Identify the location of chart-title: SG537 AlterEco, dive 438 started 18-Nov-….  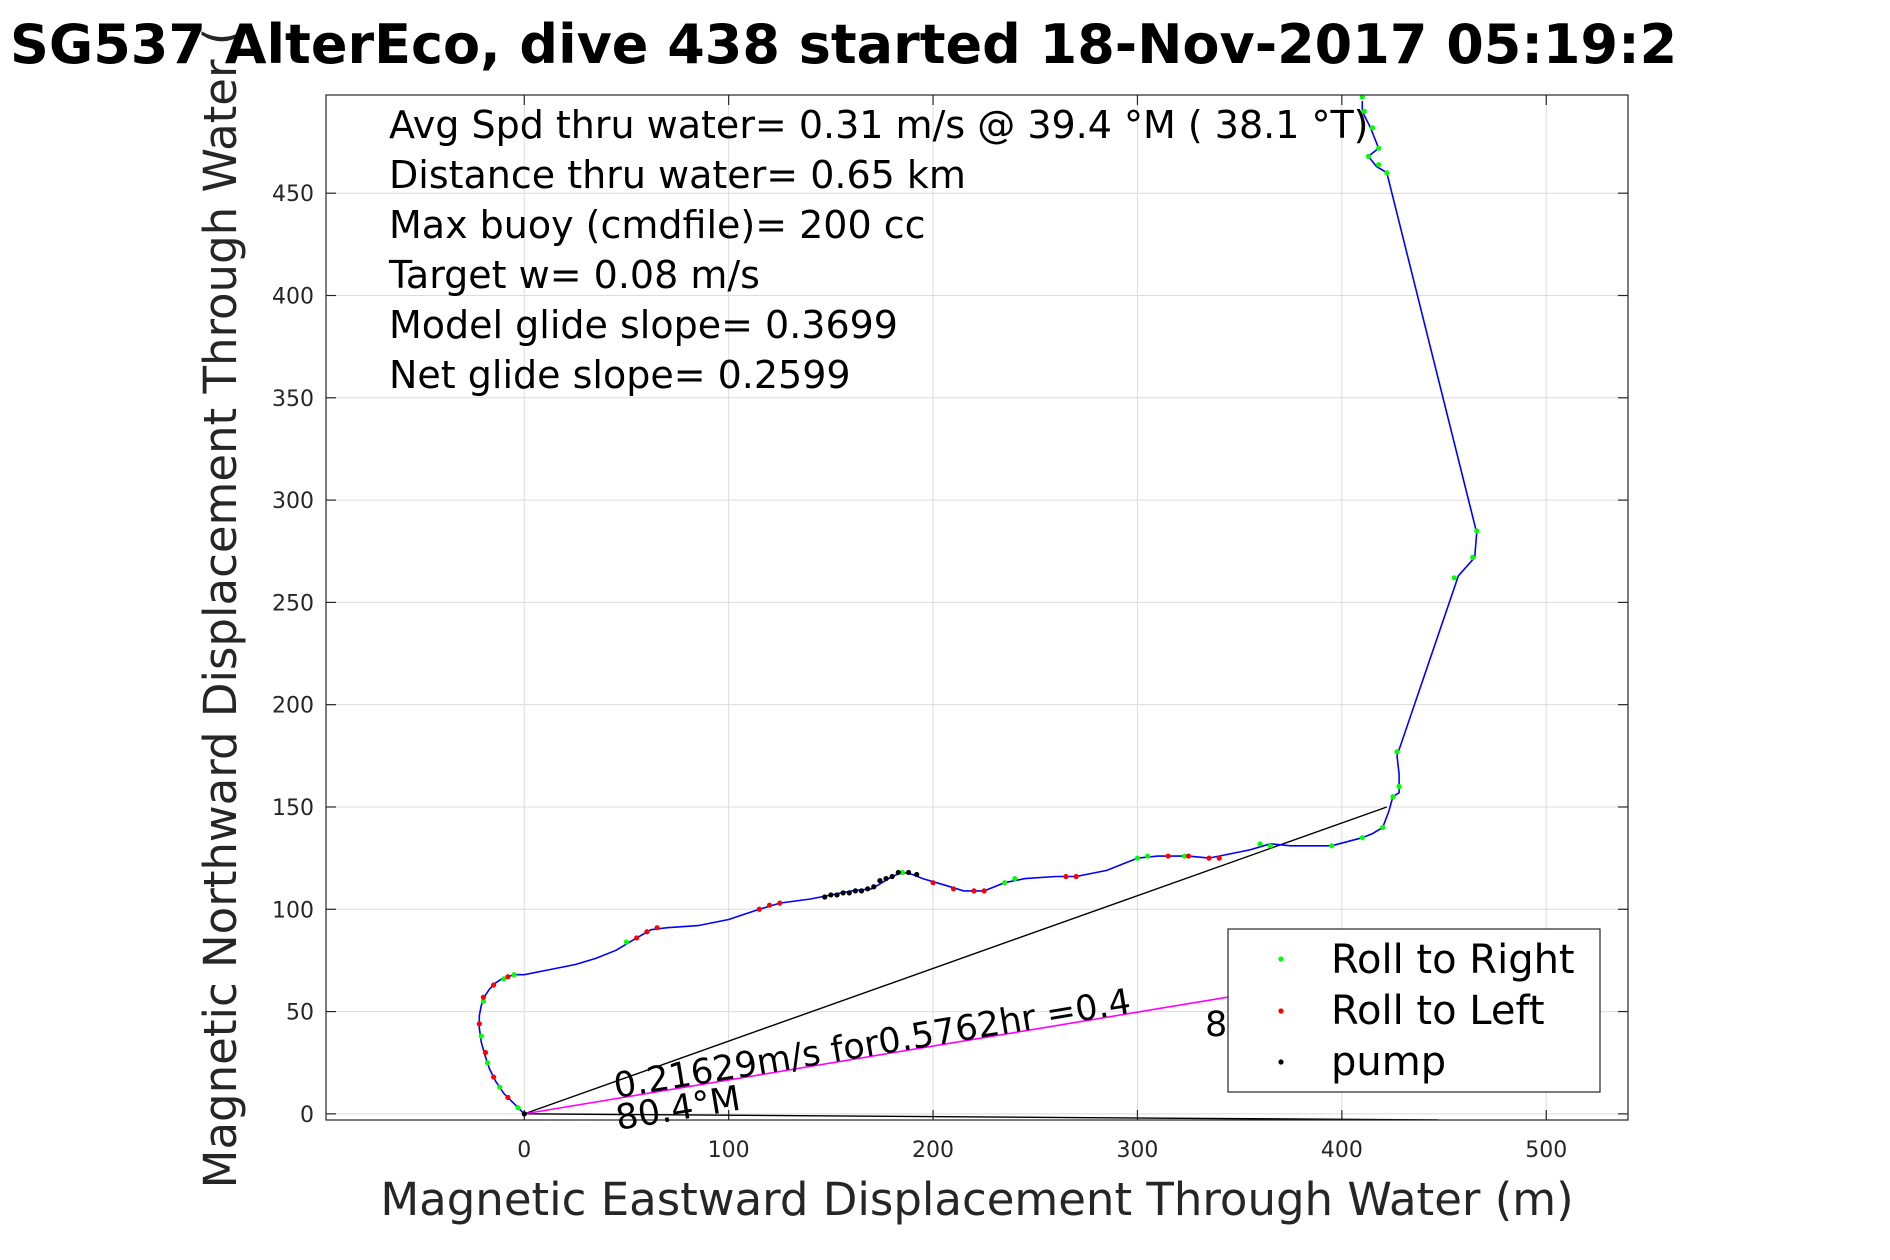
(843, 44).